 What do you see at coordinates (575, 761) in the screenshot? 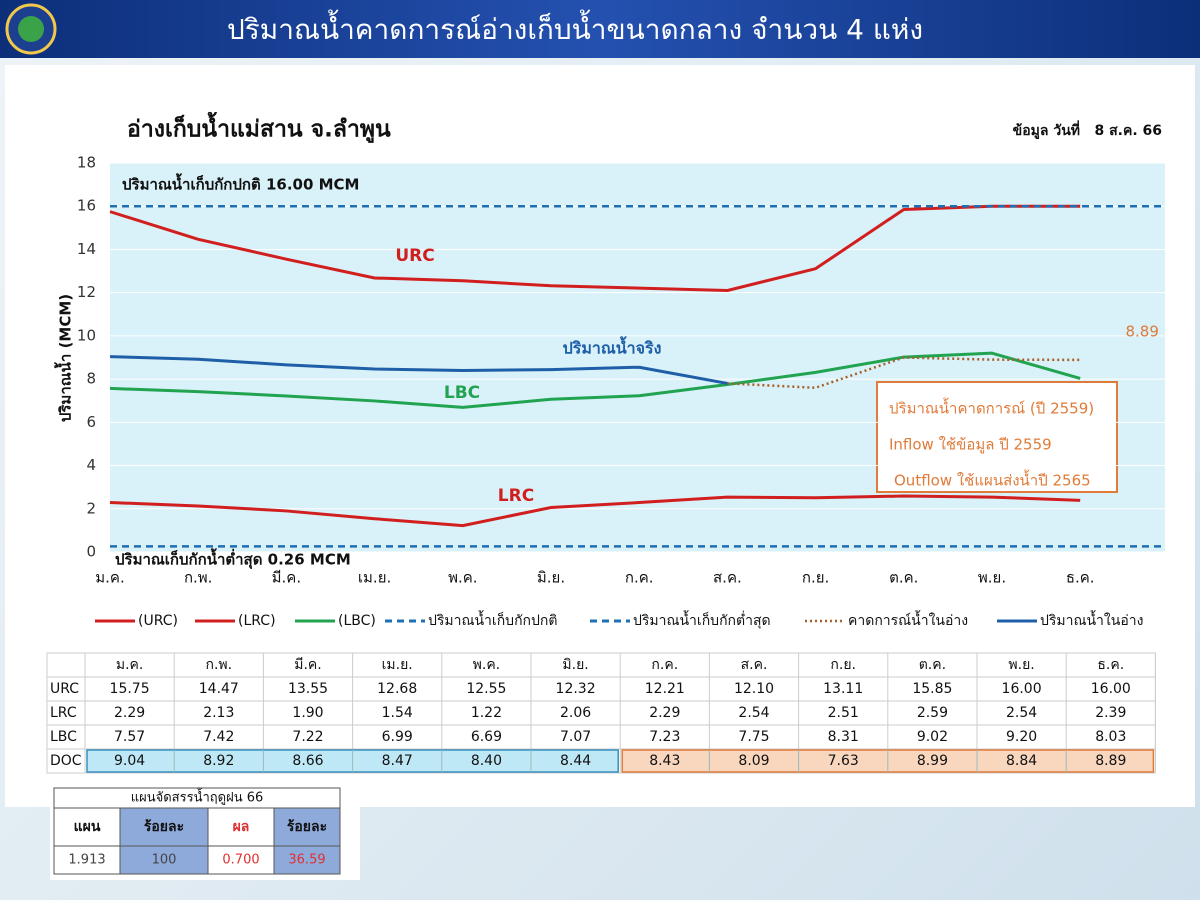
I see `table-cell: 8.44` at bounding box center [575, 761].